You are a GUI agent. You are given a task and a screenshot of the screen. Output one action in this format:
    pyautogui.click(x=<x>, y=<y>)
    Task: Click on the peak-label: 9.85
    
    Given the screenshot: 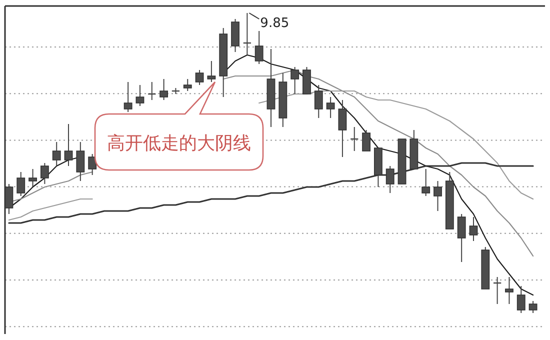 What is the action you would take?
    pyautogui.click(x=269, y=21)
    